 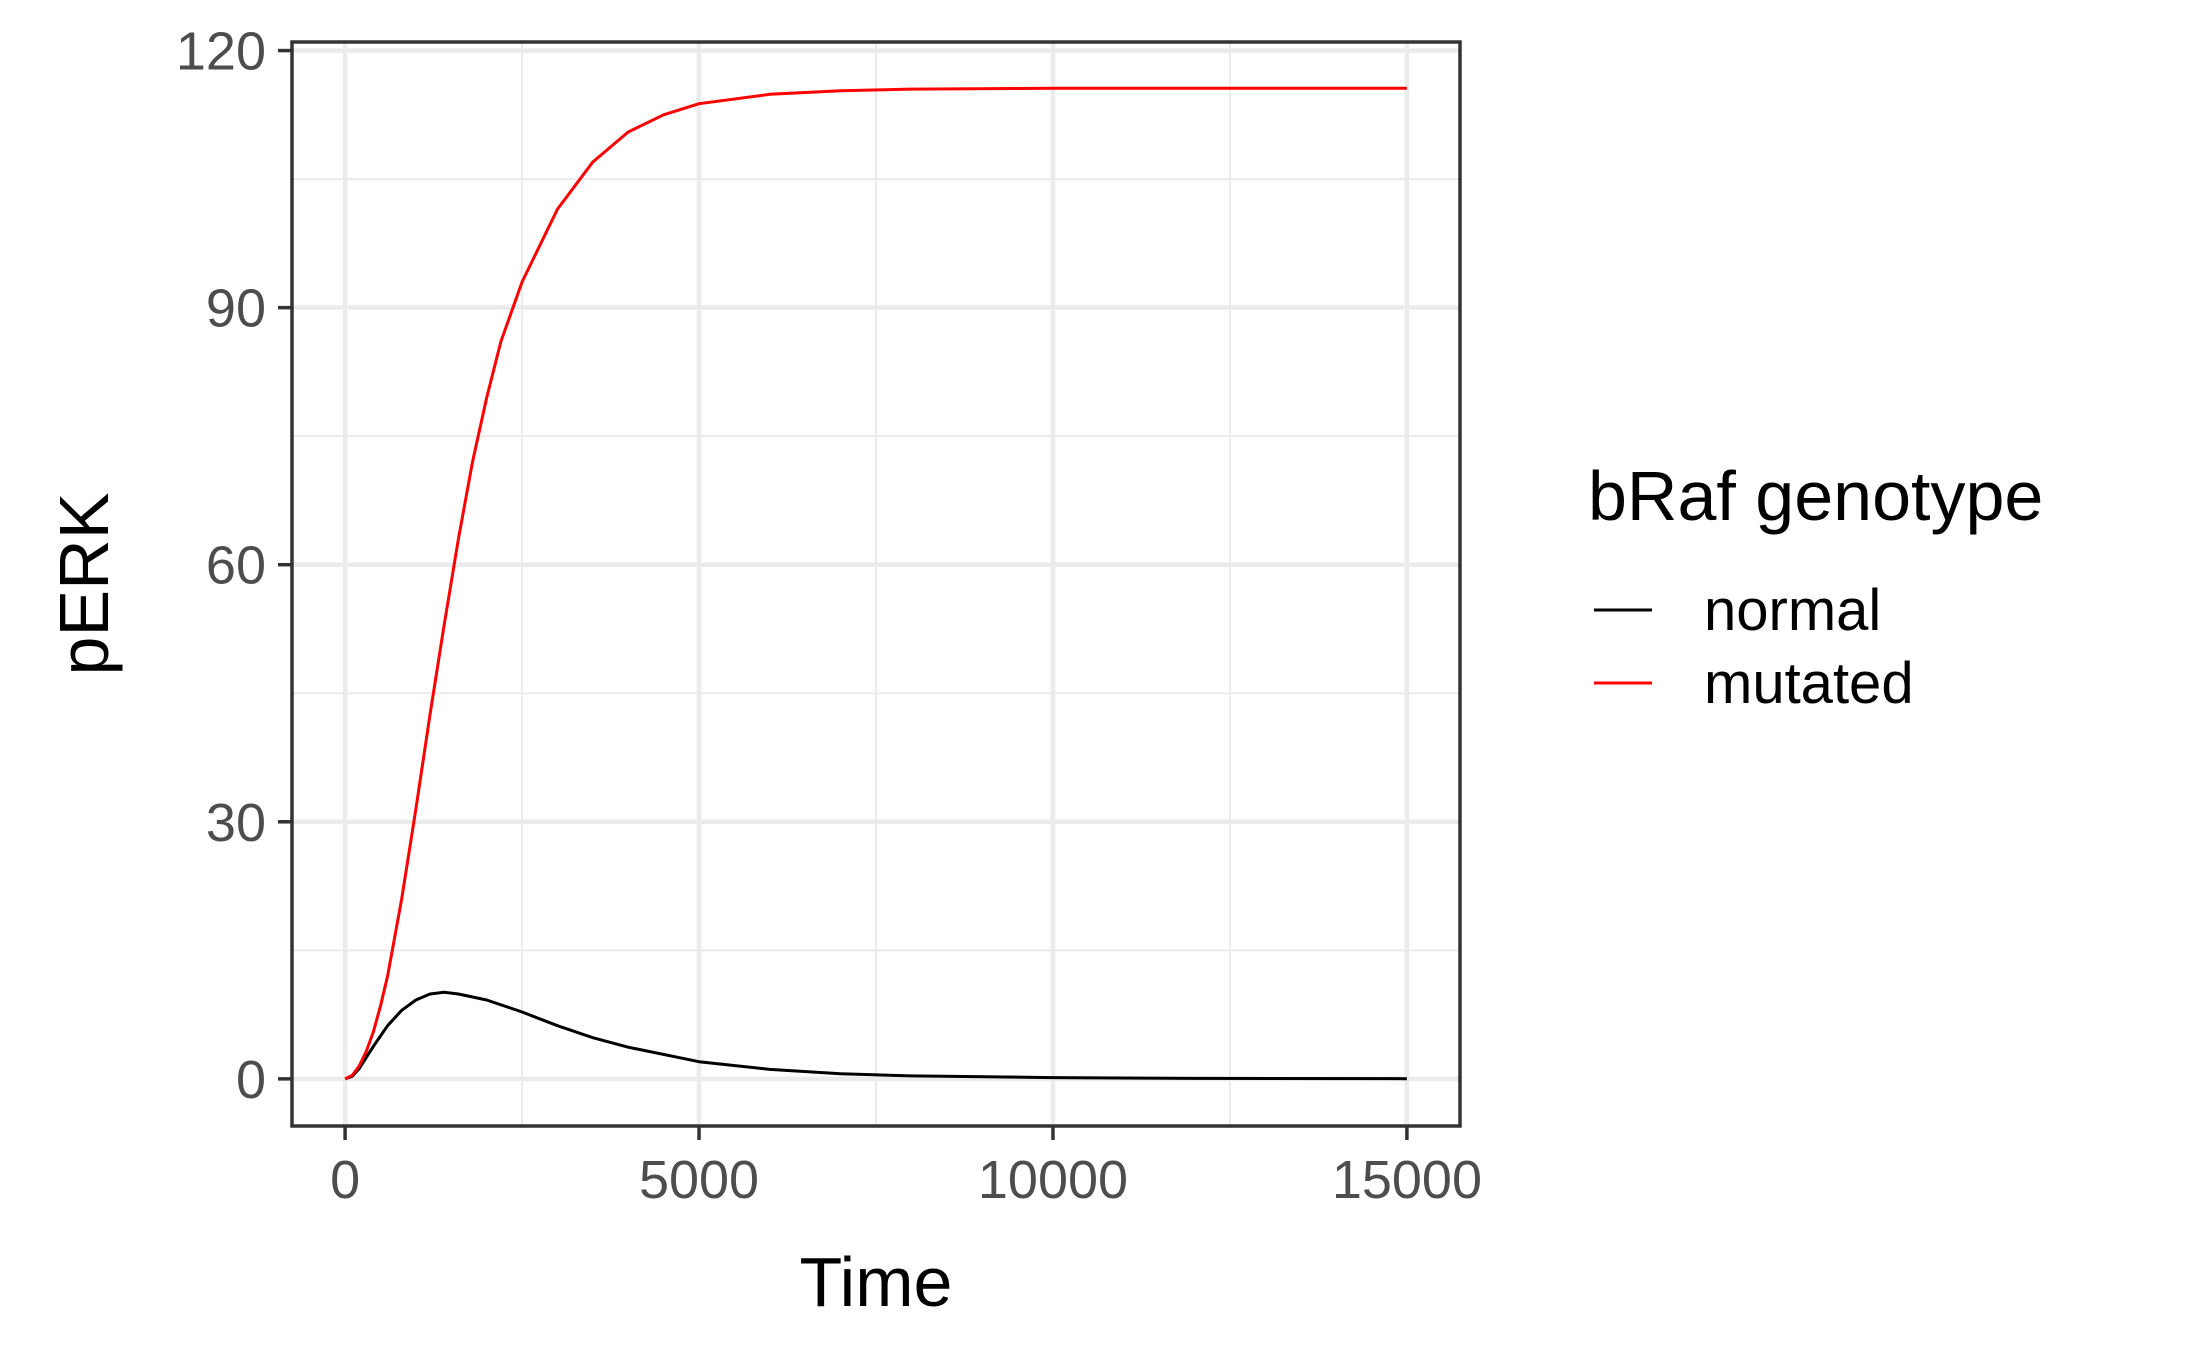 What do you see at coordinates (876, 1282) in the screenshot?
I see `x-axis-title: Time` at bounding box center [876, 1282].